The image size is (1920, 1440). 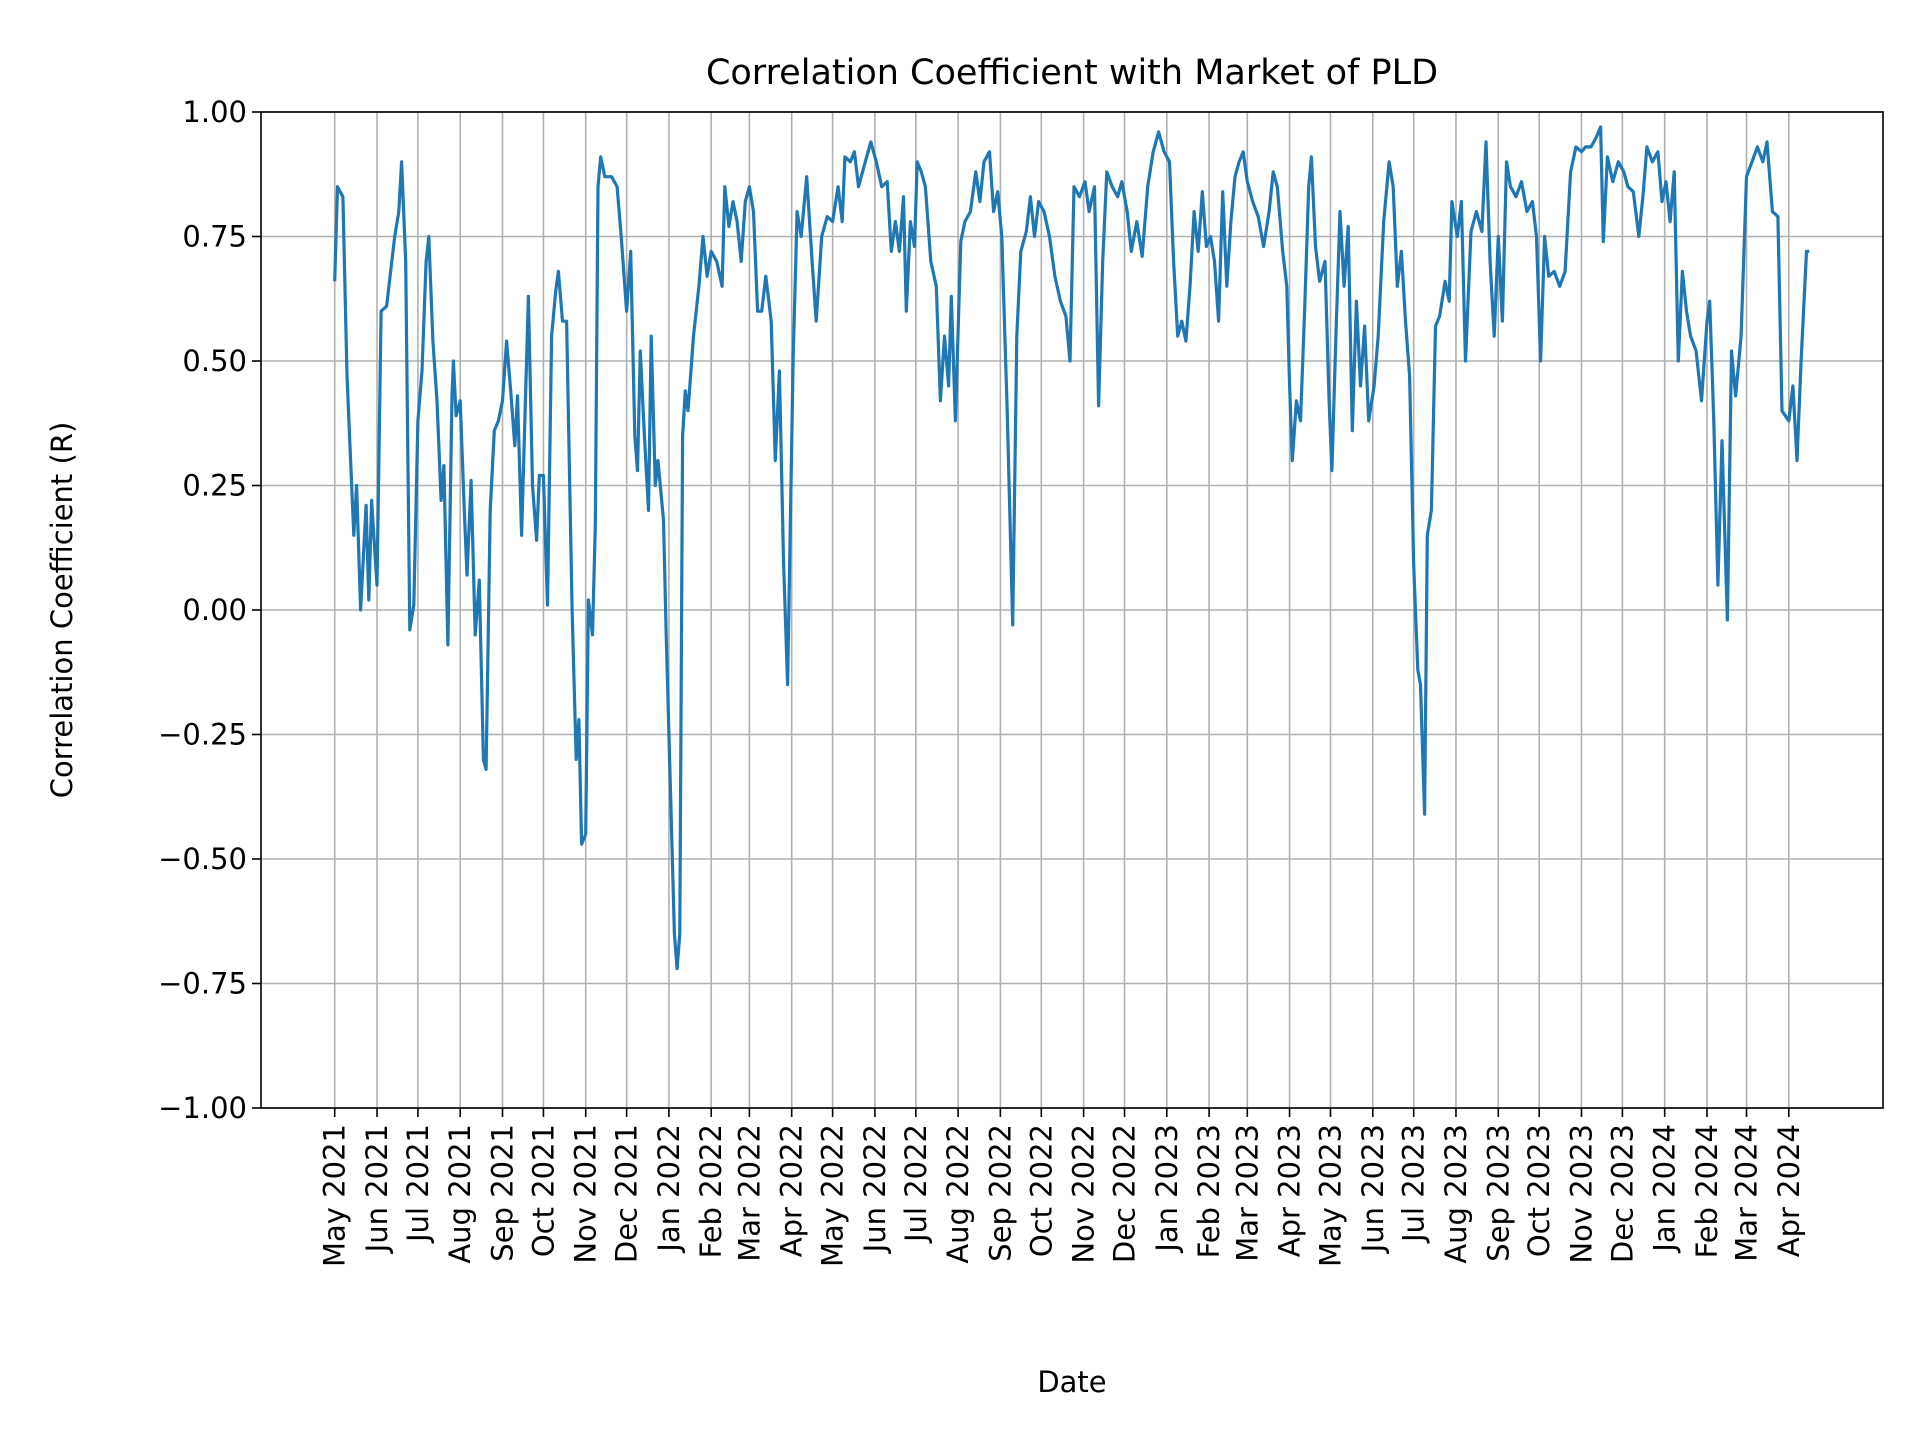 I want to click on x-tick-label: Feb 2022, so click(x=711, y=1191).